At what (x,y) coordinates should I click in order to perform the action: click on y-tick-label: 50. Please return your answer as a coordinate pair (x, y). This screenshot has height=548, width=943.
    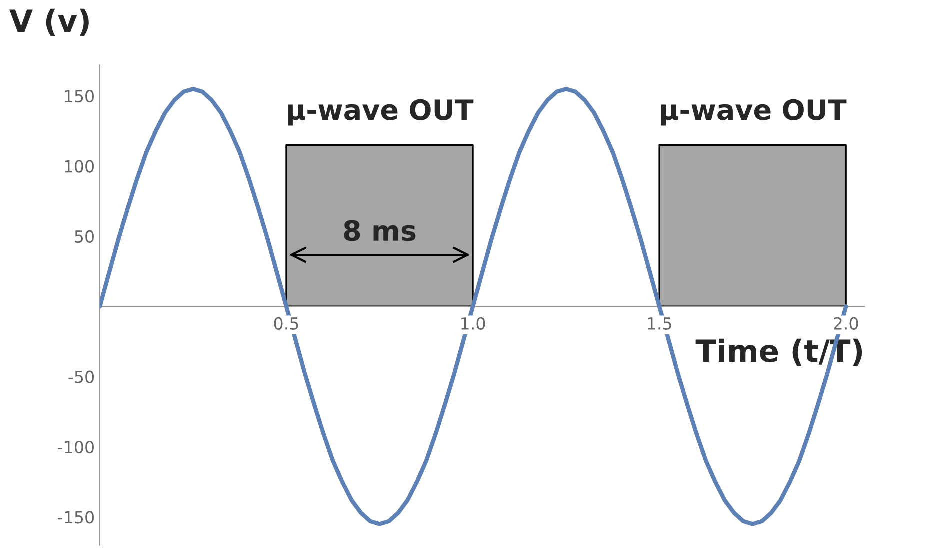
    Looking at the image, I should click on (84, 237).